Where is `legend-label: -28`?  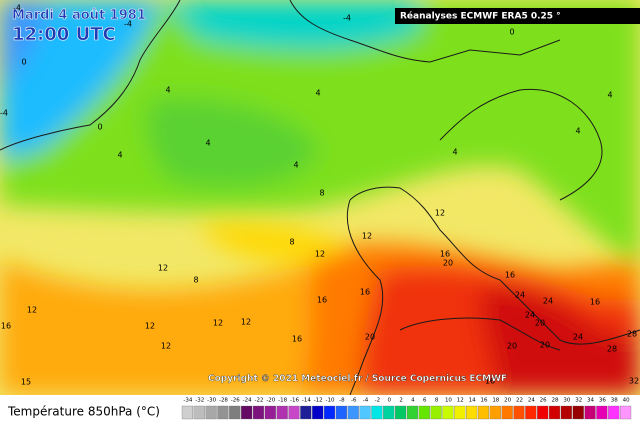
legend-label: -28 is located at coordinates (223, 401).